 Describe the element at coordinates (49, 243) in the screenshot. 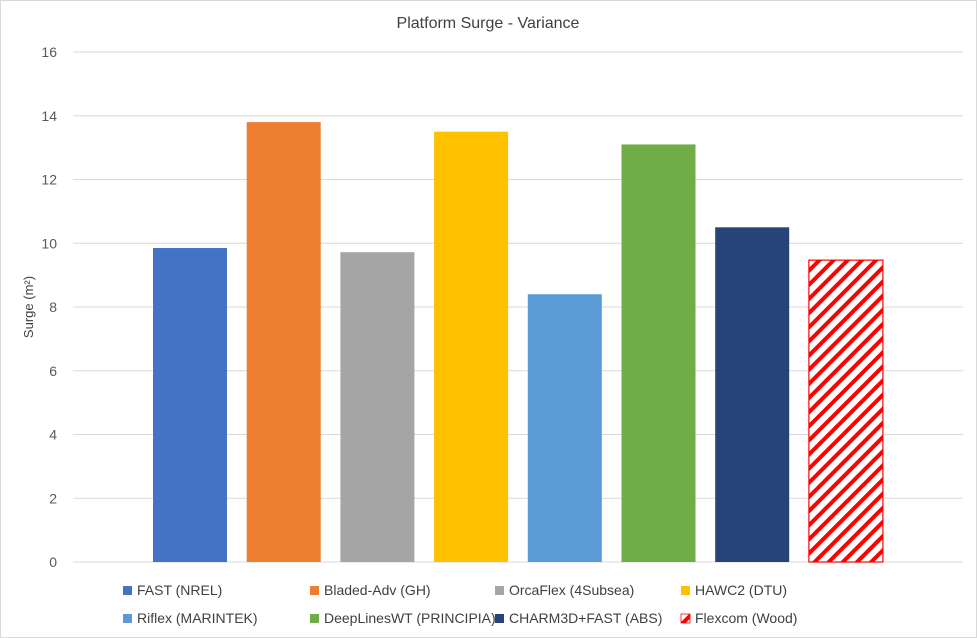

I see `y-tick-label: 10` at that location.